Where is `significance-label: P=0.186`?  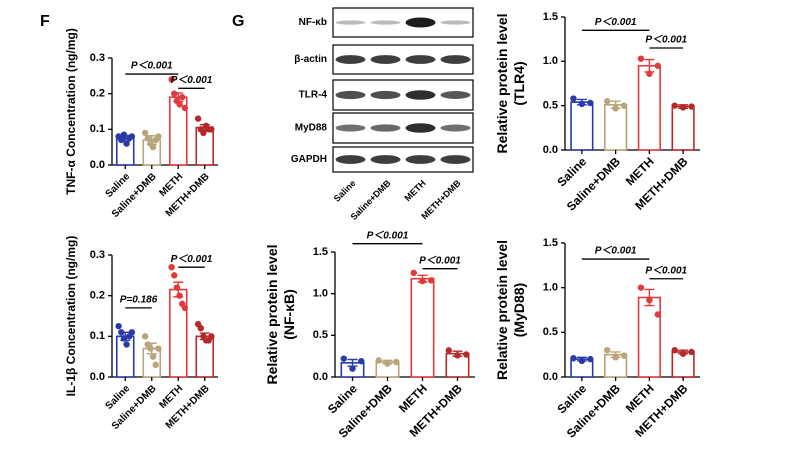
significance-label: P=0.186 is located at coordinates (139, 300).